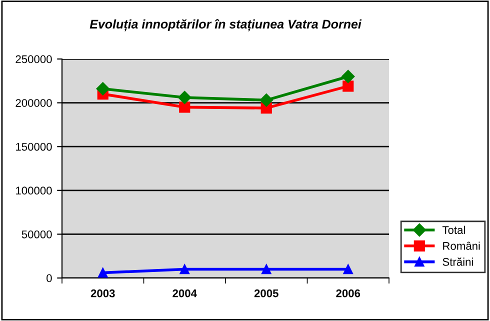 The width and height of the screenshot is (490, 321). I want to click on legend-label: Total, so click(453, 230).